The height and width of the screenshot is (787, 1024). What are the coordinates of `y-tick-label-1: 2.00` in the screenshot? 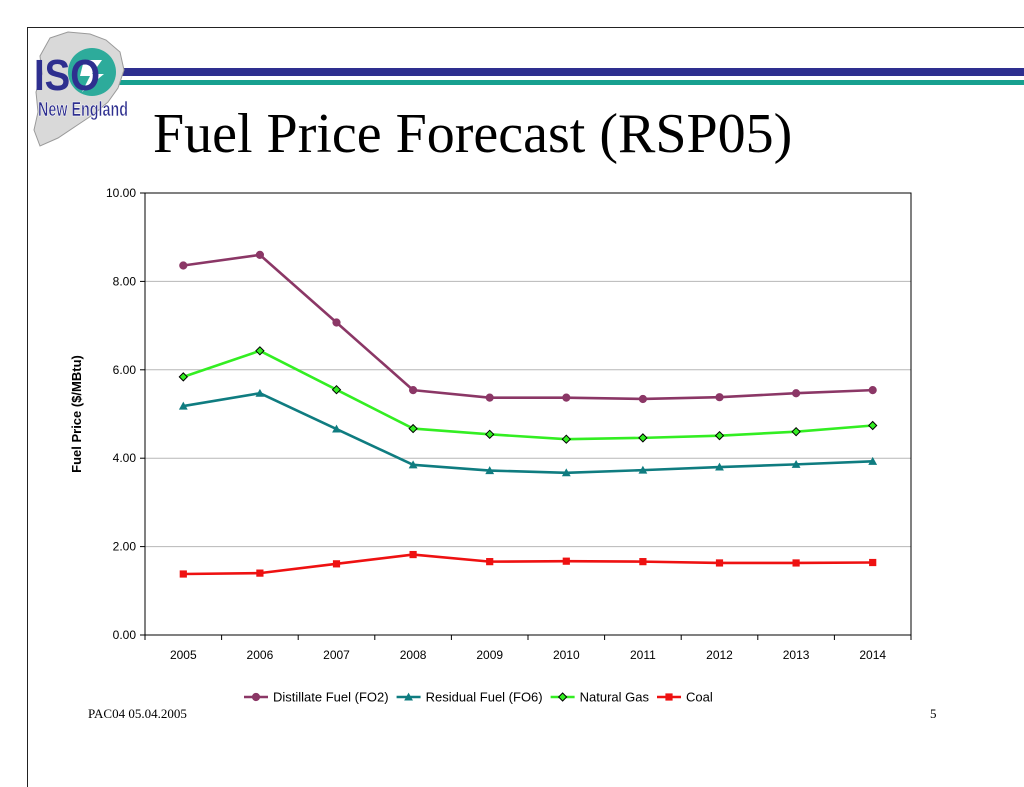 It's located at (125, 547).